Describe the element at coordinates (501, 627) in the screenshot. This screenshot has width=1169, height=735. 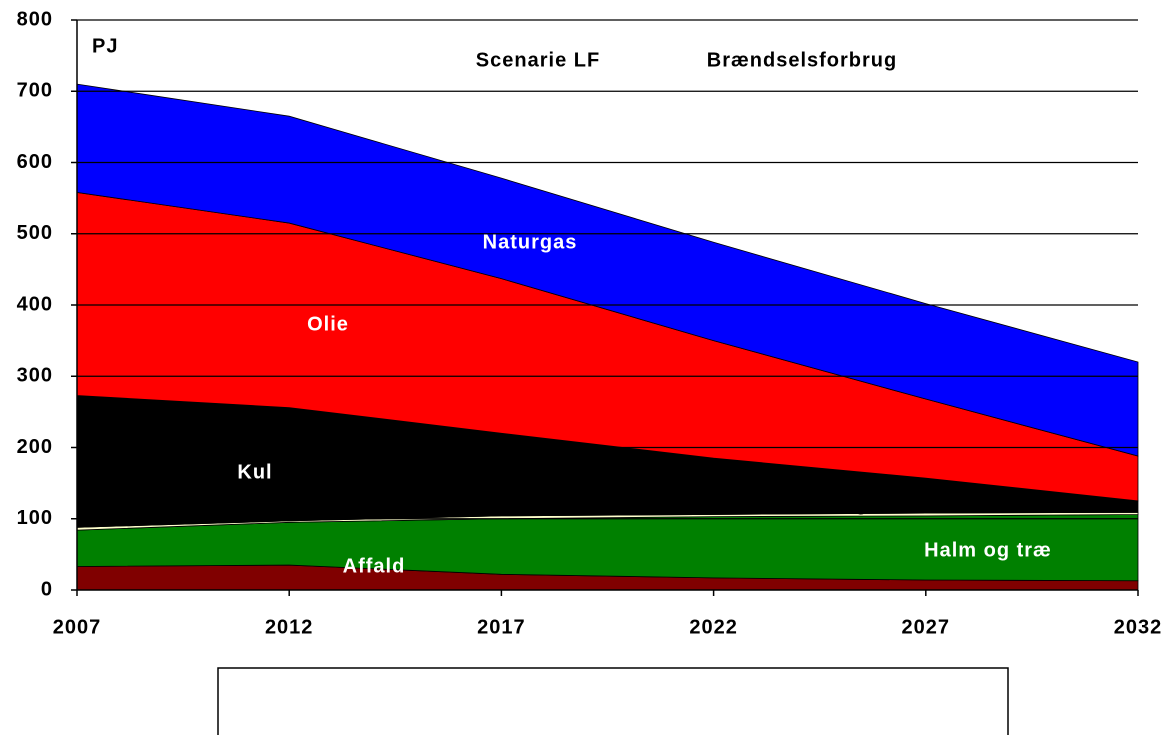
I see `x-tick-label: 2017` at that location.